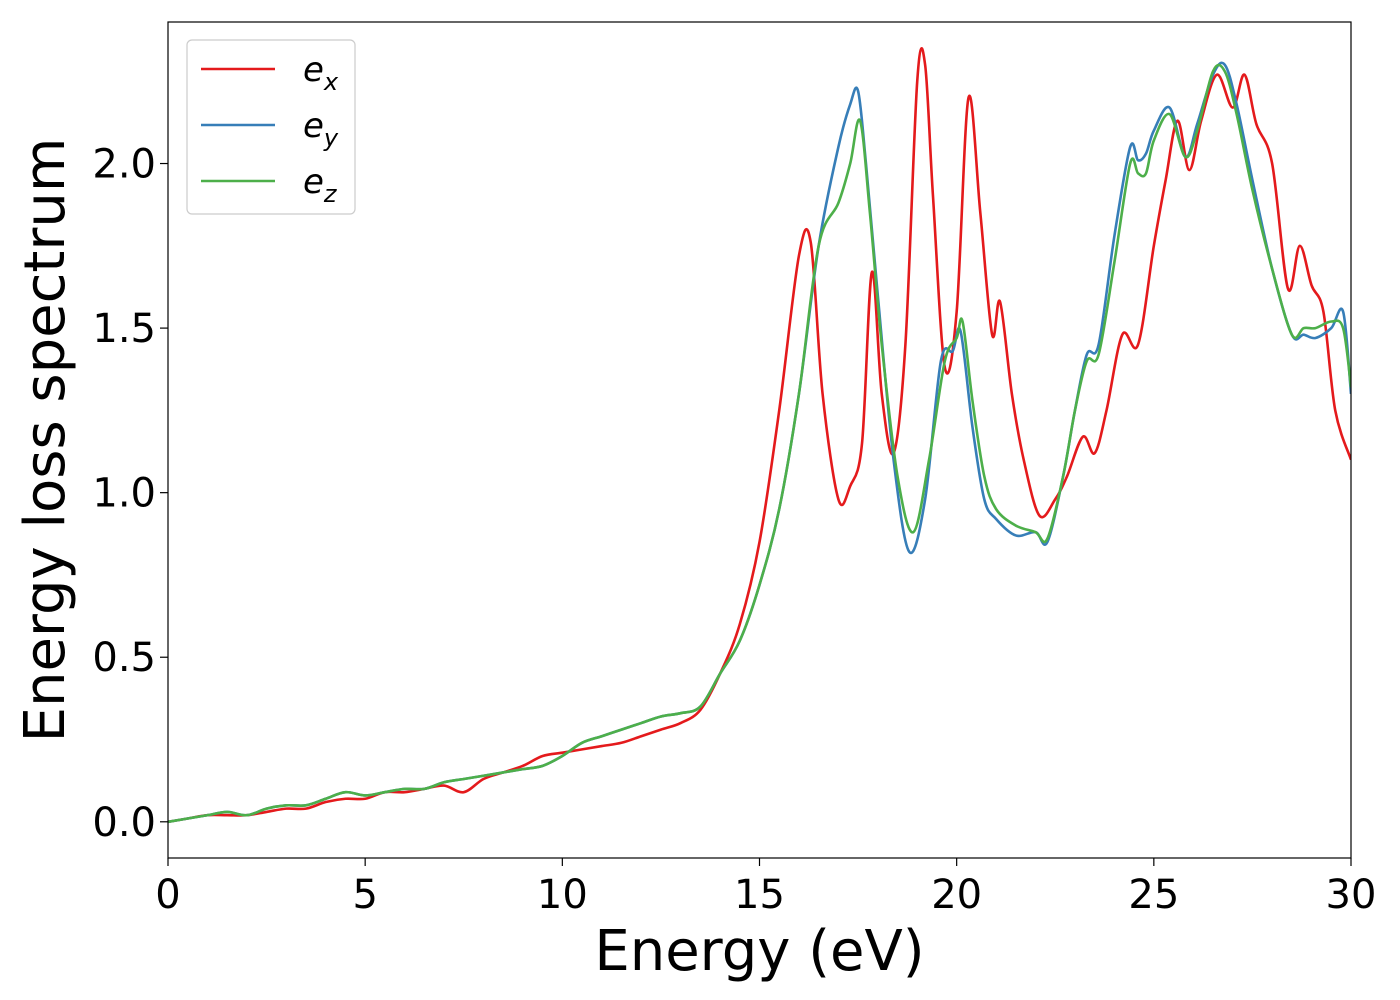 The height and width of the screenshot is (1000, 1400). Describe the element at coordinates (562, 895) in the screenshot. I see `x-tick-label: 10` at that location.